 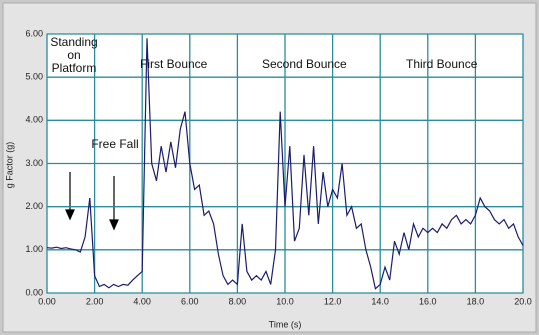 What do you see at coordinates (428, 301) in the screenshot?
I see `x-tick-label: 16.0` at bounding box center [428, 301].